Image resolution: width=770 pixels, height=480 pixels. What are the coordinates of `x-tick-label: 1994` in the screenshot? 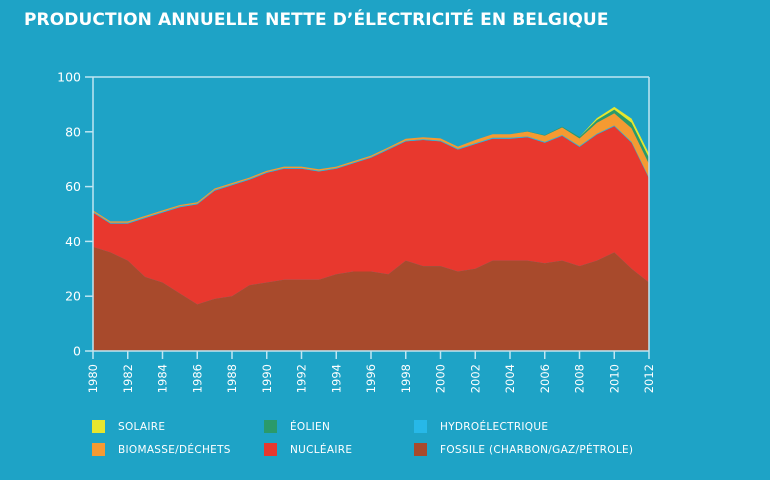 It's located at (336, 378).